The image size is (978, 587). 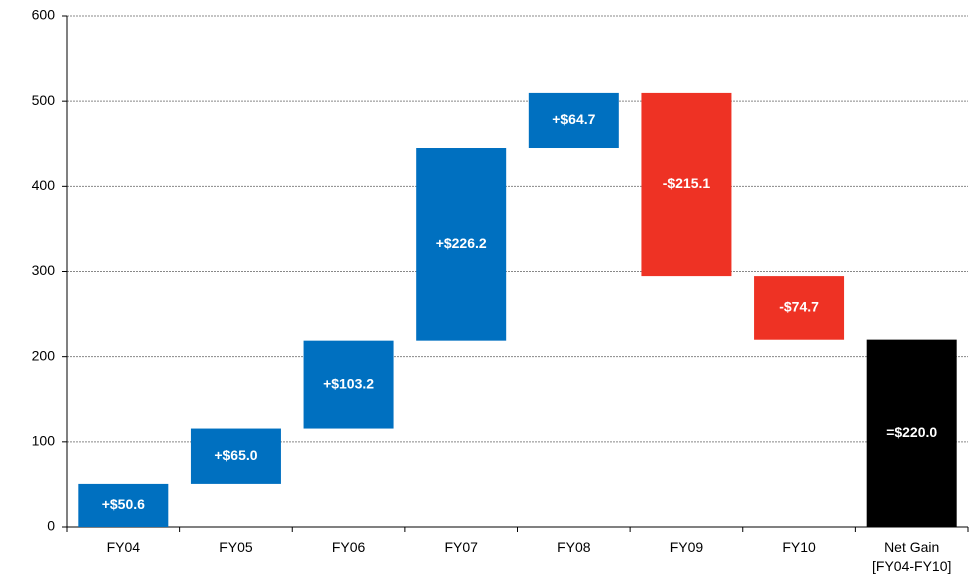 What do you see at coordinates (44, 270) in the screenshot?
I see `y-tick-label: 300` at bounding box center [44, 270].